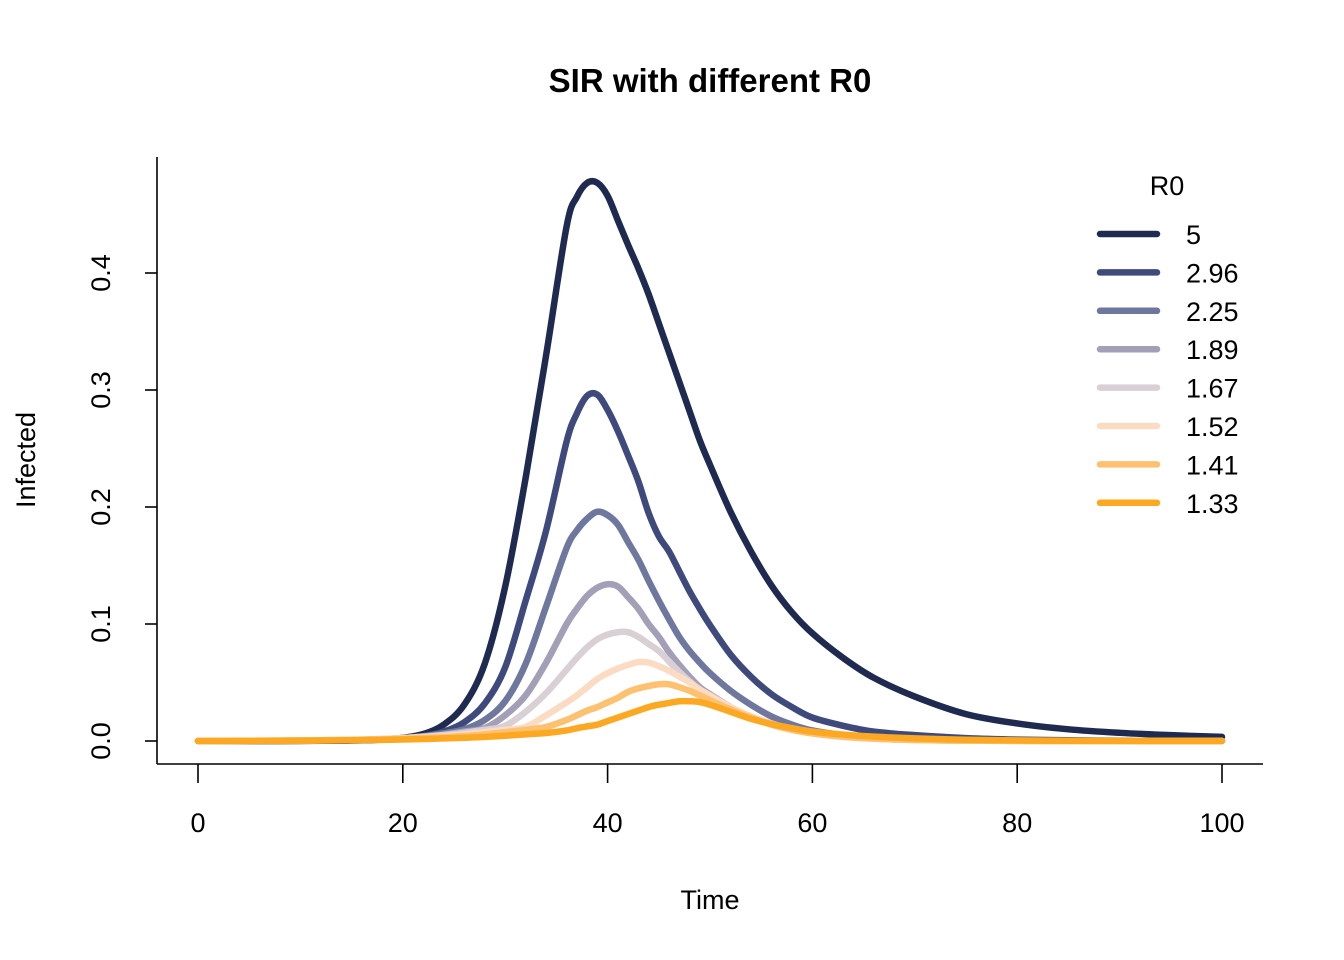  I want to click on legend-label: 2.25, so click(1212, 312).